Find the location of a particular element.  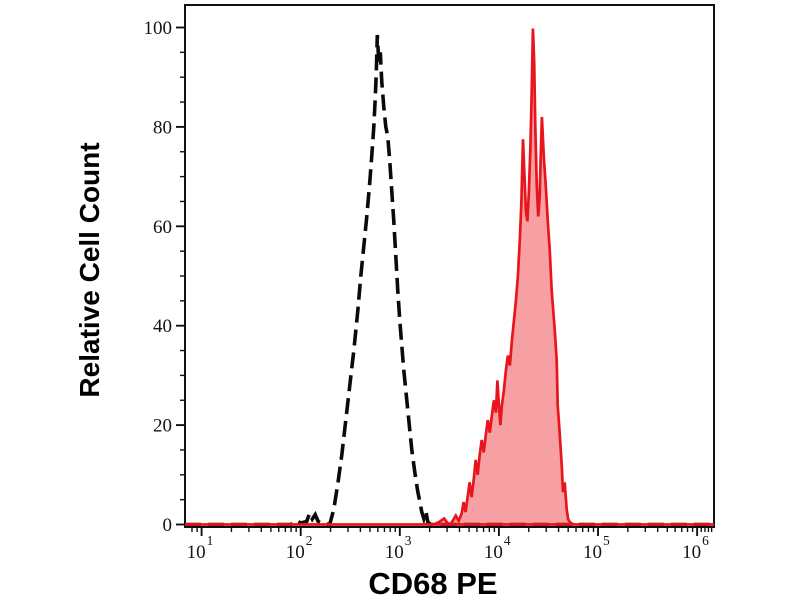

y-tick-label: 100 is located at coordinates (158, 28).